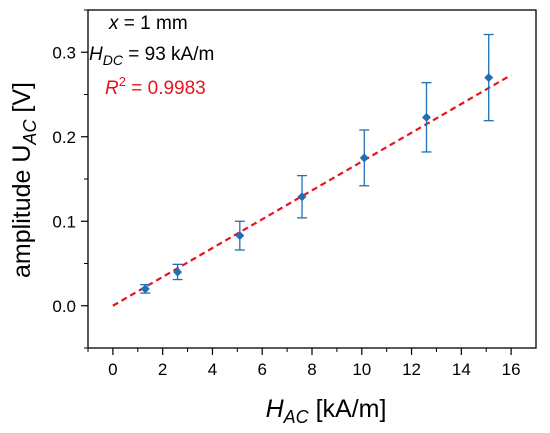  What do you see at coordinates (261, 369) in the screenshot?
I see `x-tick-label: 6` at bounding box center [261, 369].